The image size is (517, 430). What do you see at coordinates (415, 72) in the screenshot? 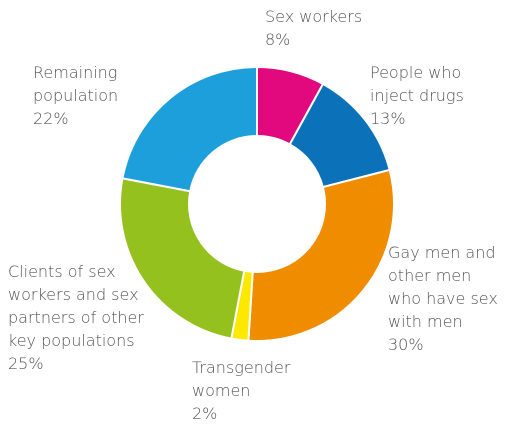
I see `slice-label: People who` at bounding box center [415, 72].